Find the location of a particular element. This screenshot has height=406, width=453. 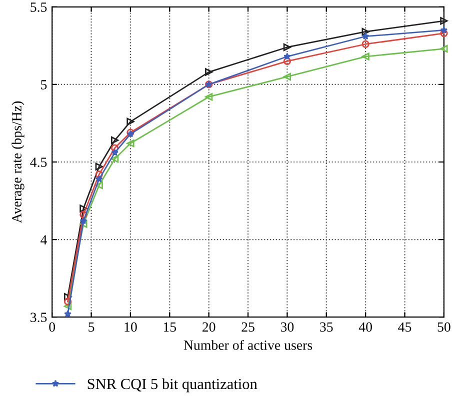

legend-label: SNR CQI 5 bit quantization is located at coordinates (173, 385).